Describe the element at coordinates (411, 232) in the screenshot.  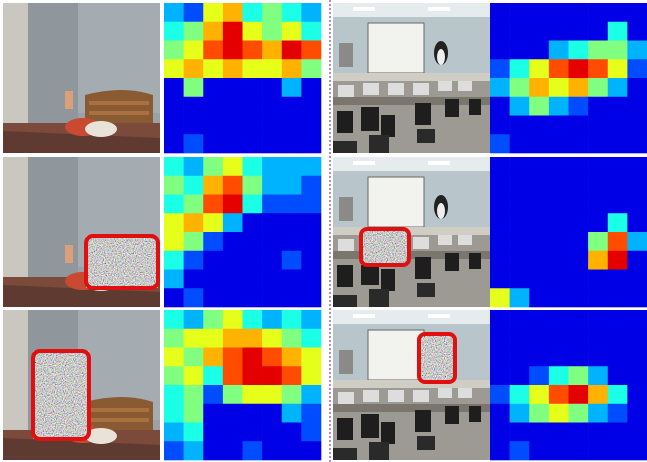
I see `photo` at that location.